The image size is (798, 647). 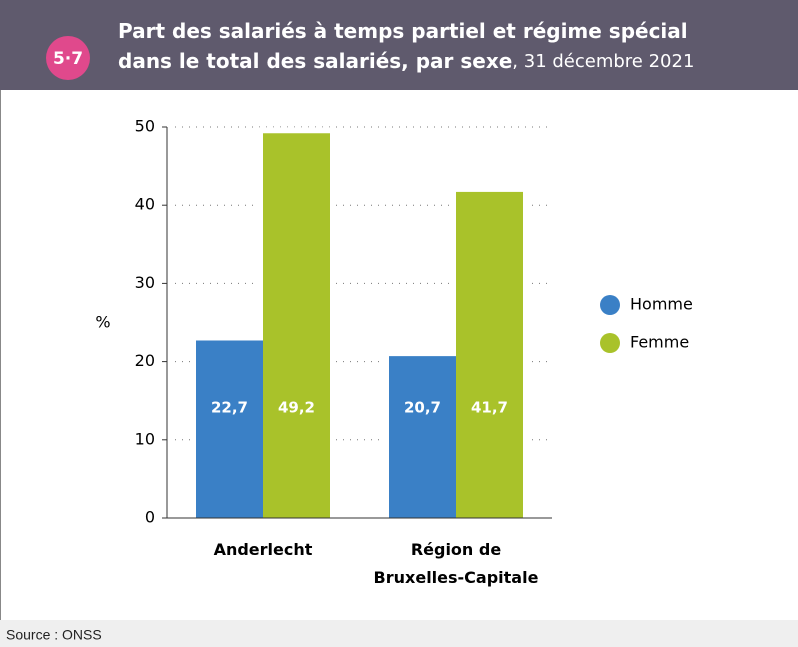 I want to click on x-tick-line: Région de, so click(x=456, y=549).